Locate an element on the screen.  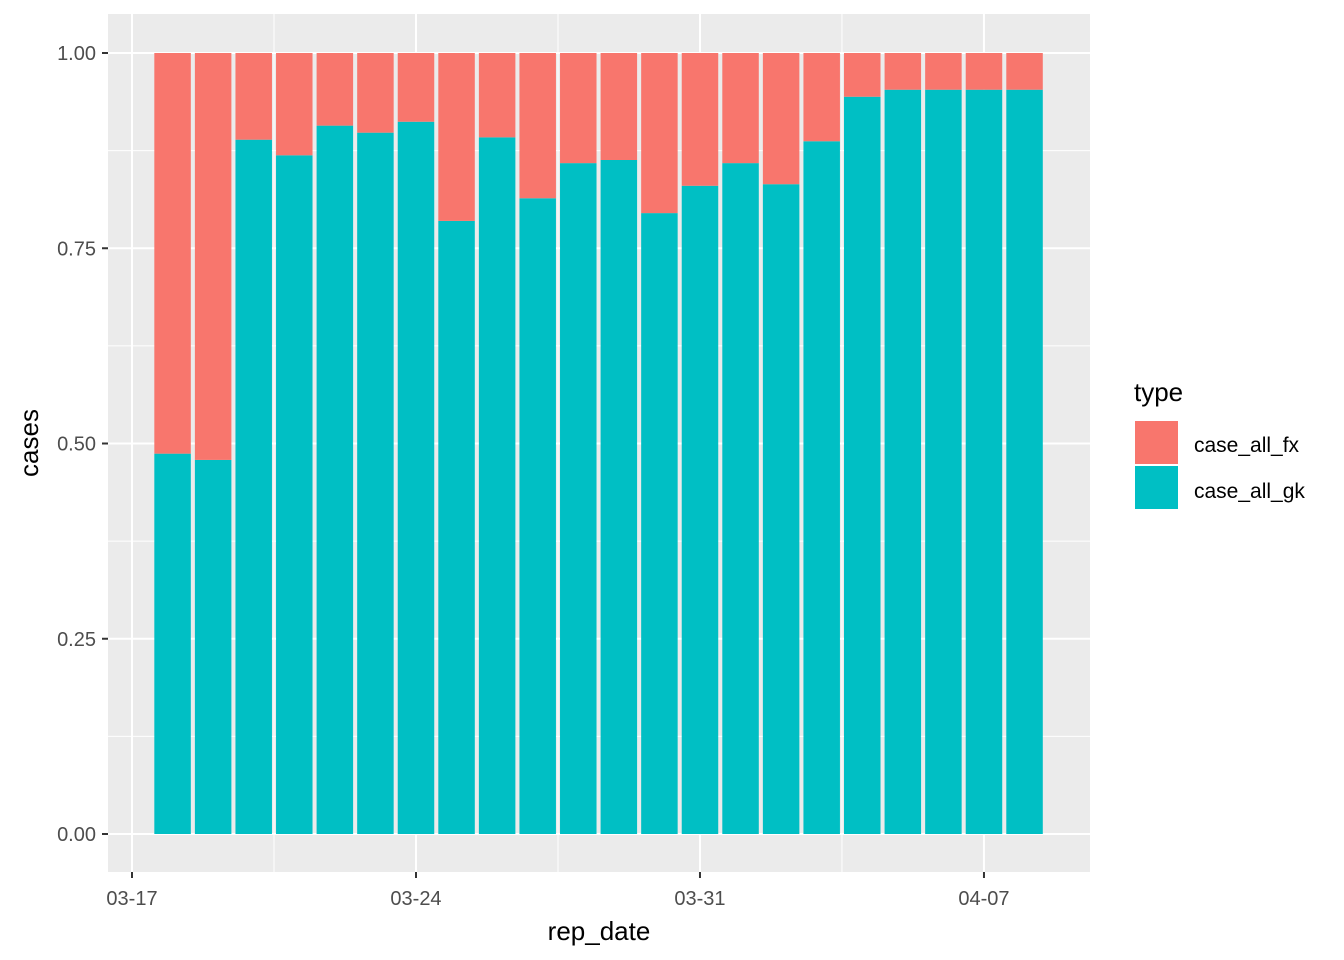
x-tick-label: 03-31 is located at coordinates (699, 899).